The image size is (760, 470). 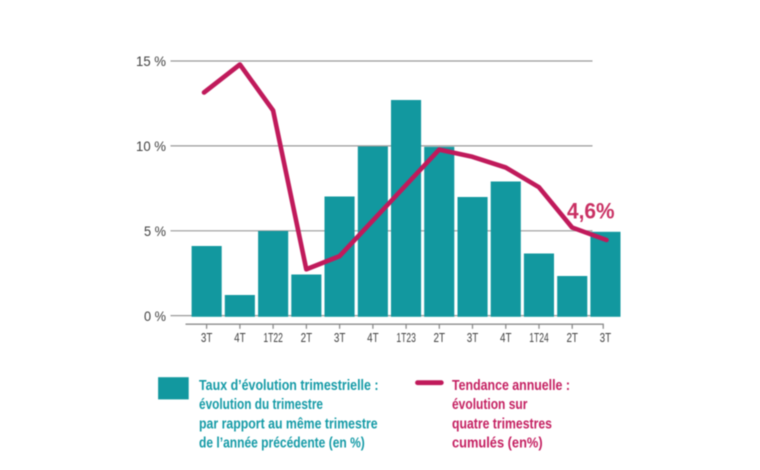 What do you see at coordinates (151, 146) in the screenshot?
I see `svg-text: 10 %` at bounding box center [151, 146].